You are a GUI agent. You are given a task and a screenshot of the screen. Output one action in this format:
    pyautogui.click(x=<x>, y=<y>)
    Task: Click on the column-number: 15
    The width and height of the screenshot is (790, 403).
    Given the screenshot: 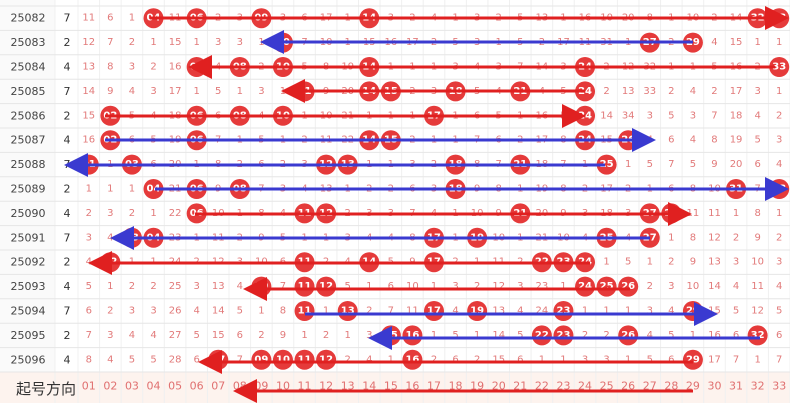 What is the action you would take?
    pyautogui.click(x=391, y=386)
    